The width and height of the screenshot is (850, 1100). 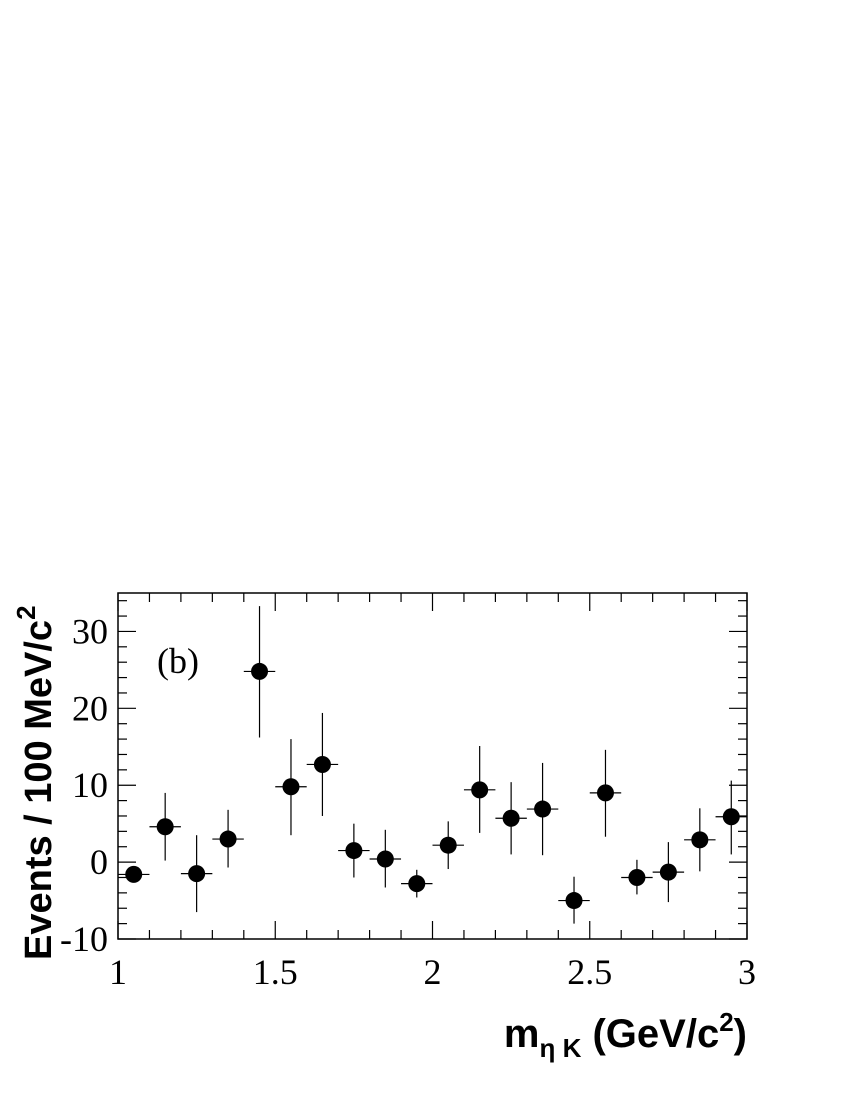 What do you see at coordinates (39, 790) in the screenshot?
I see `y-axis-title-main: Events / 100 MeV/c` at bounding box center [39, 790].